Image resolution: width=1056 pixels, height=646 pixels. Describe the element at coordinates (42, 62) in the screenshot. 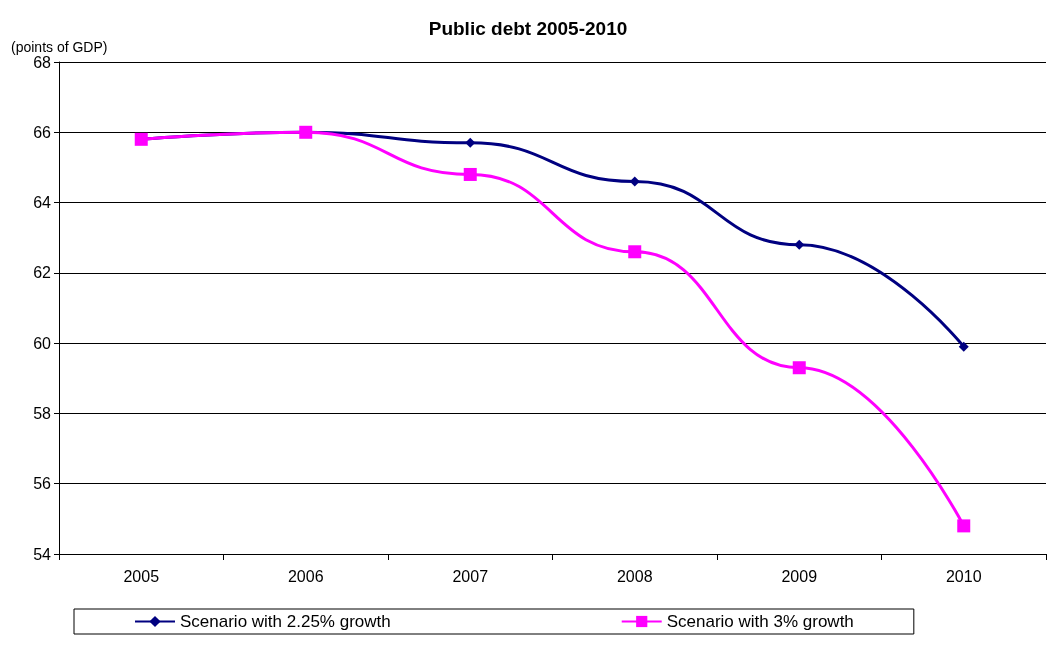

I see `y-tick-label: 68` at that location.